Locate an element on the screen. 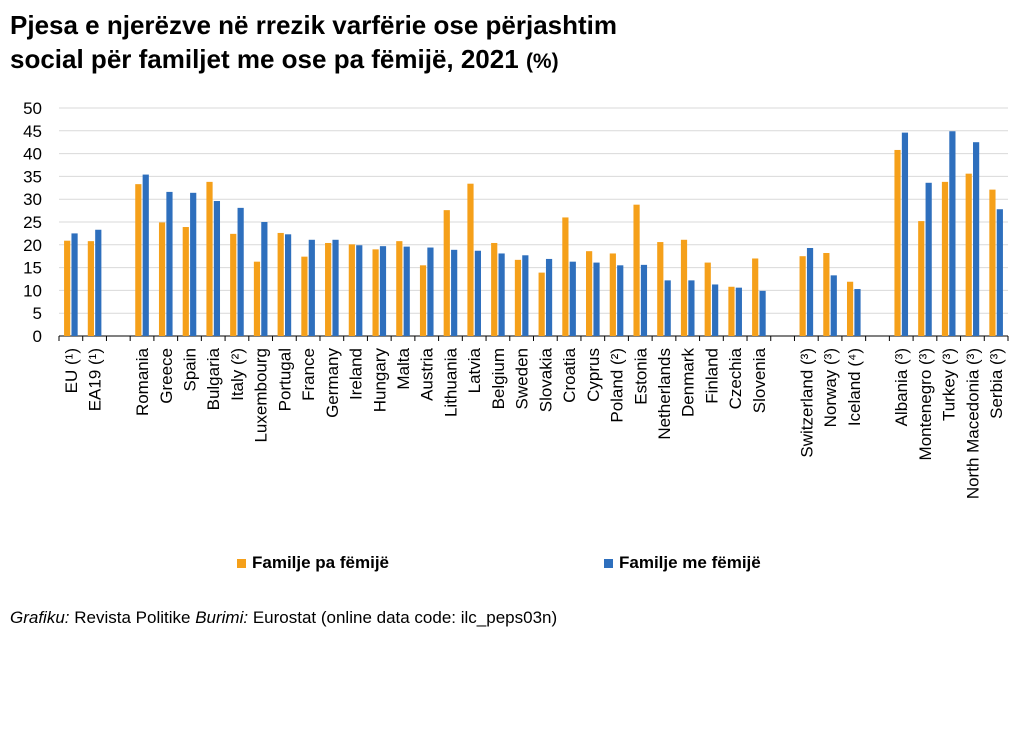 Image resolution: width=1024 pixels, height=741 pixels. legend-swatch-without-children is located at coordinates (241, 563).